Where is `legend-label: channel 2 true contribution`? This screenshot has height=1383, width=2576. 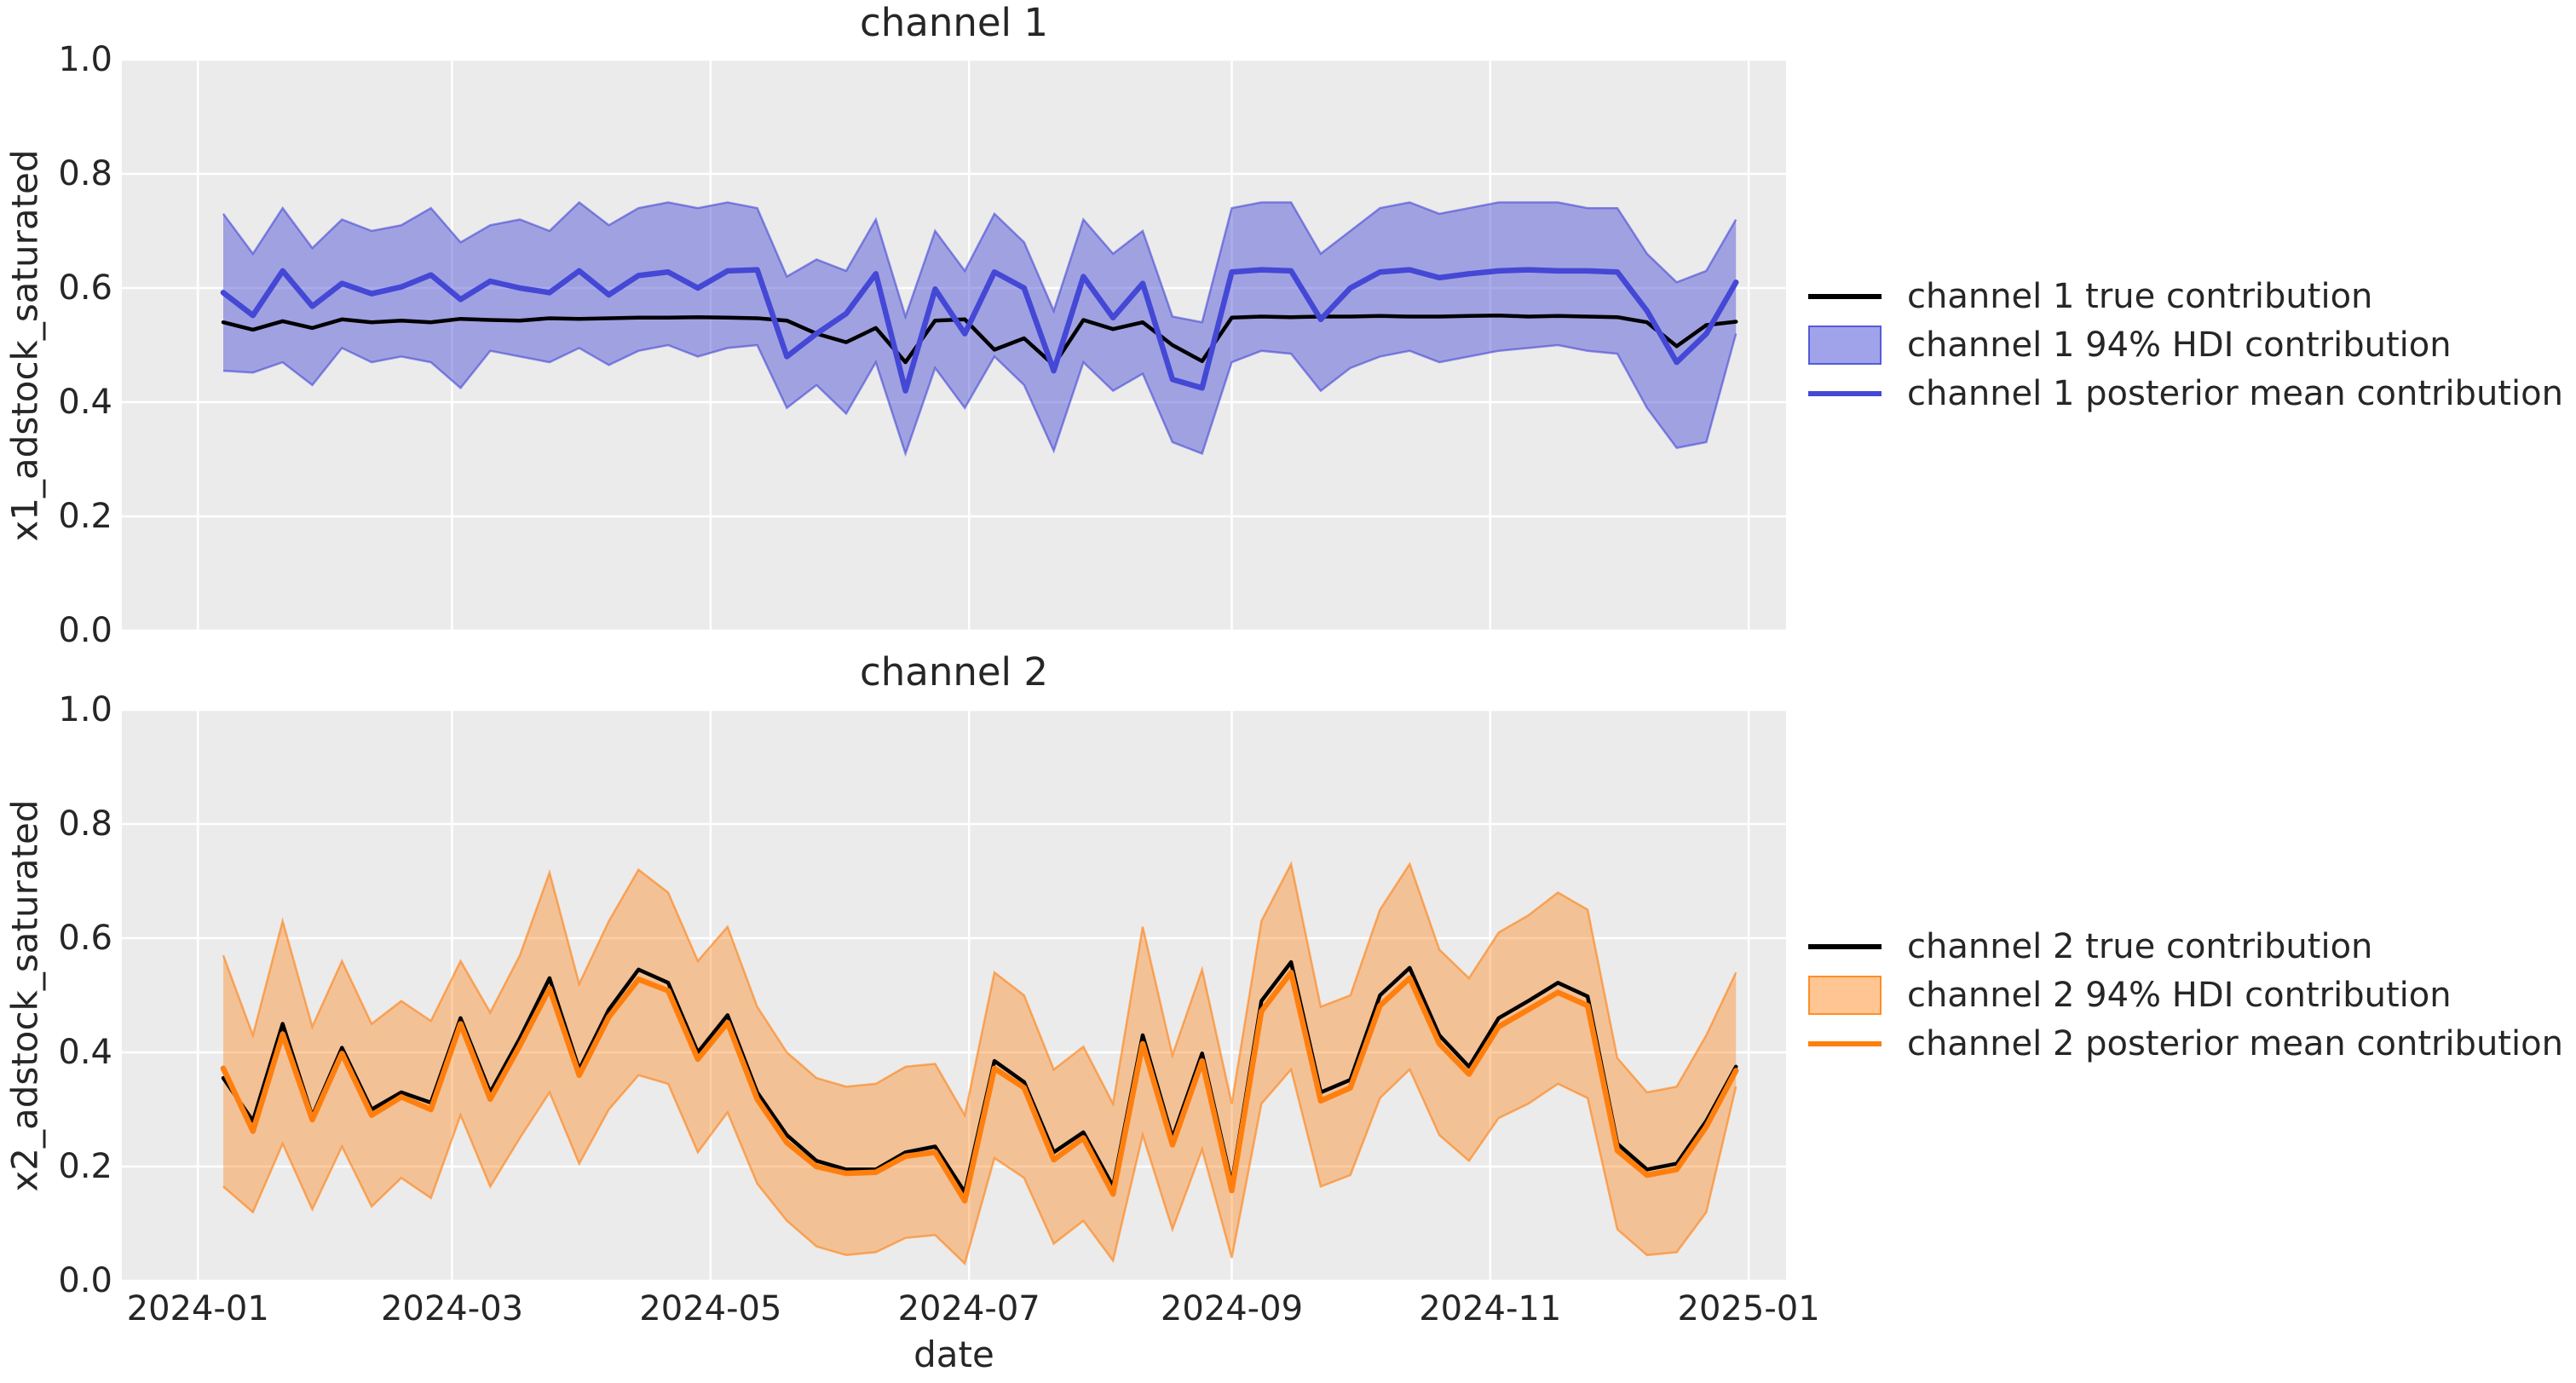 legend-label: channel 2 true contribution is located at coordinates (2140, 947).